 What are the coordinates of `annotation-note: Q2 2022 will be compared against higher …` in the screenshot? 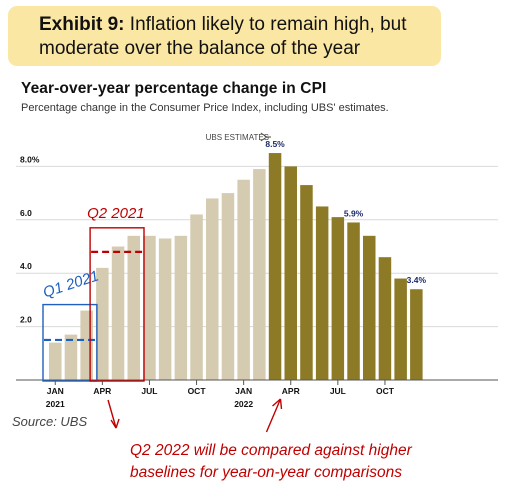 It's located at (310, 462).